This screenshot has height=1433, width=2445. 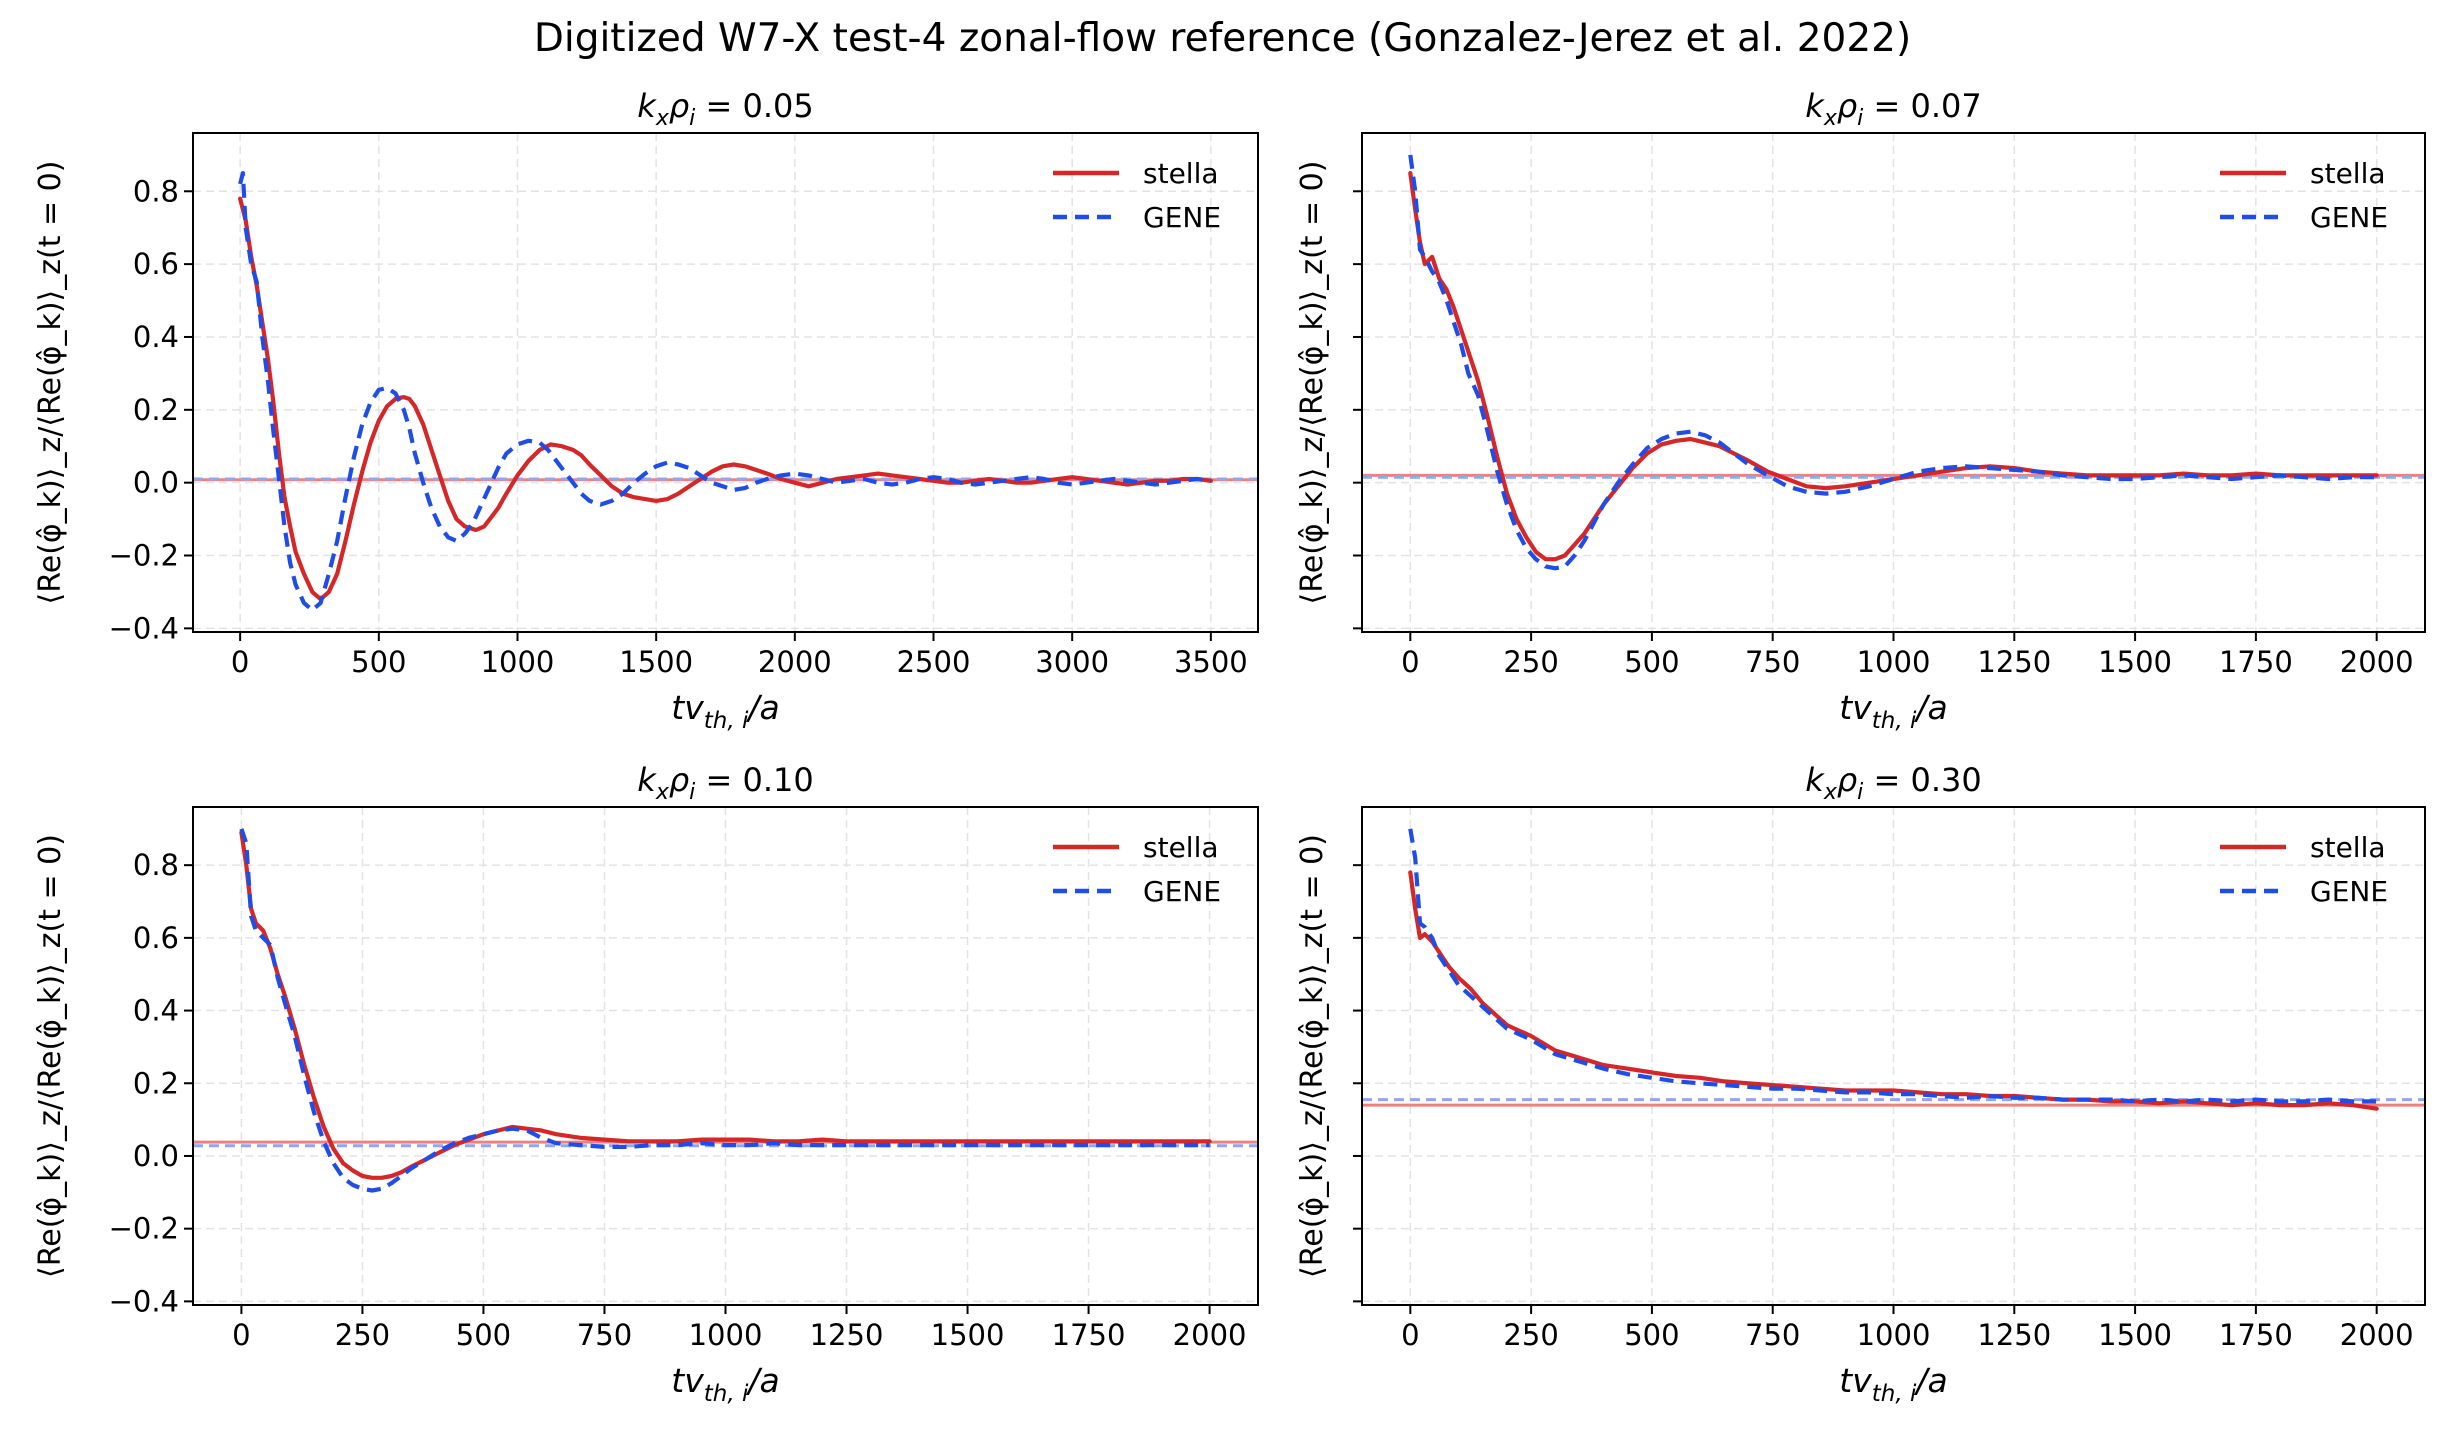 I want to click on panel-title: kxρi = 0.07, so click(x=1893, y=109).